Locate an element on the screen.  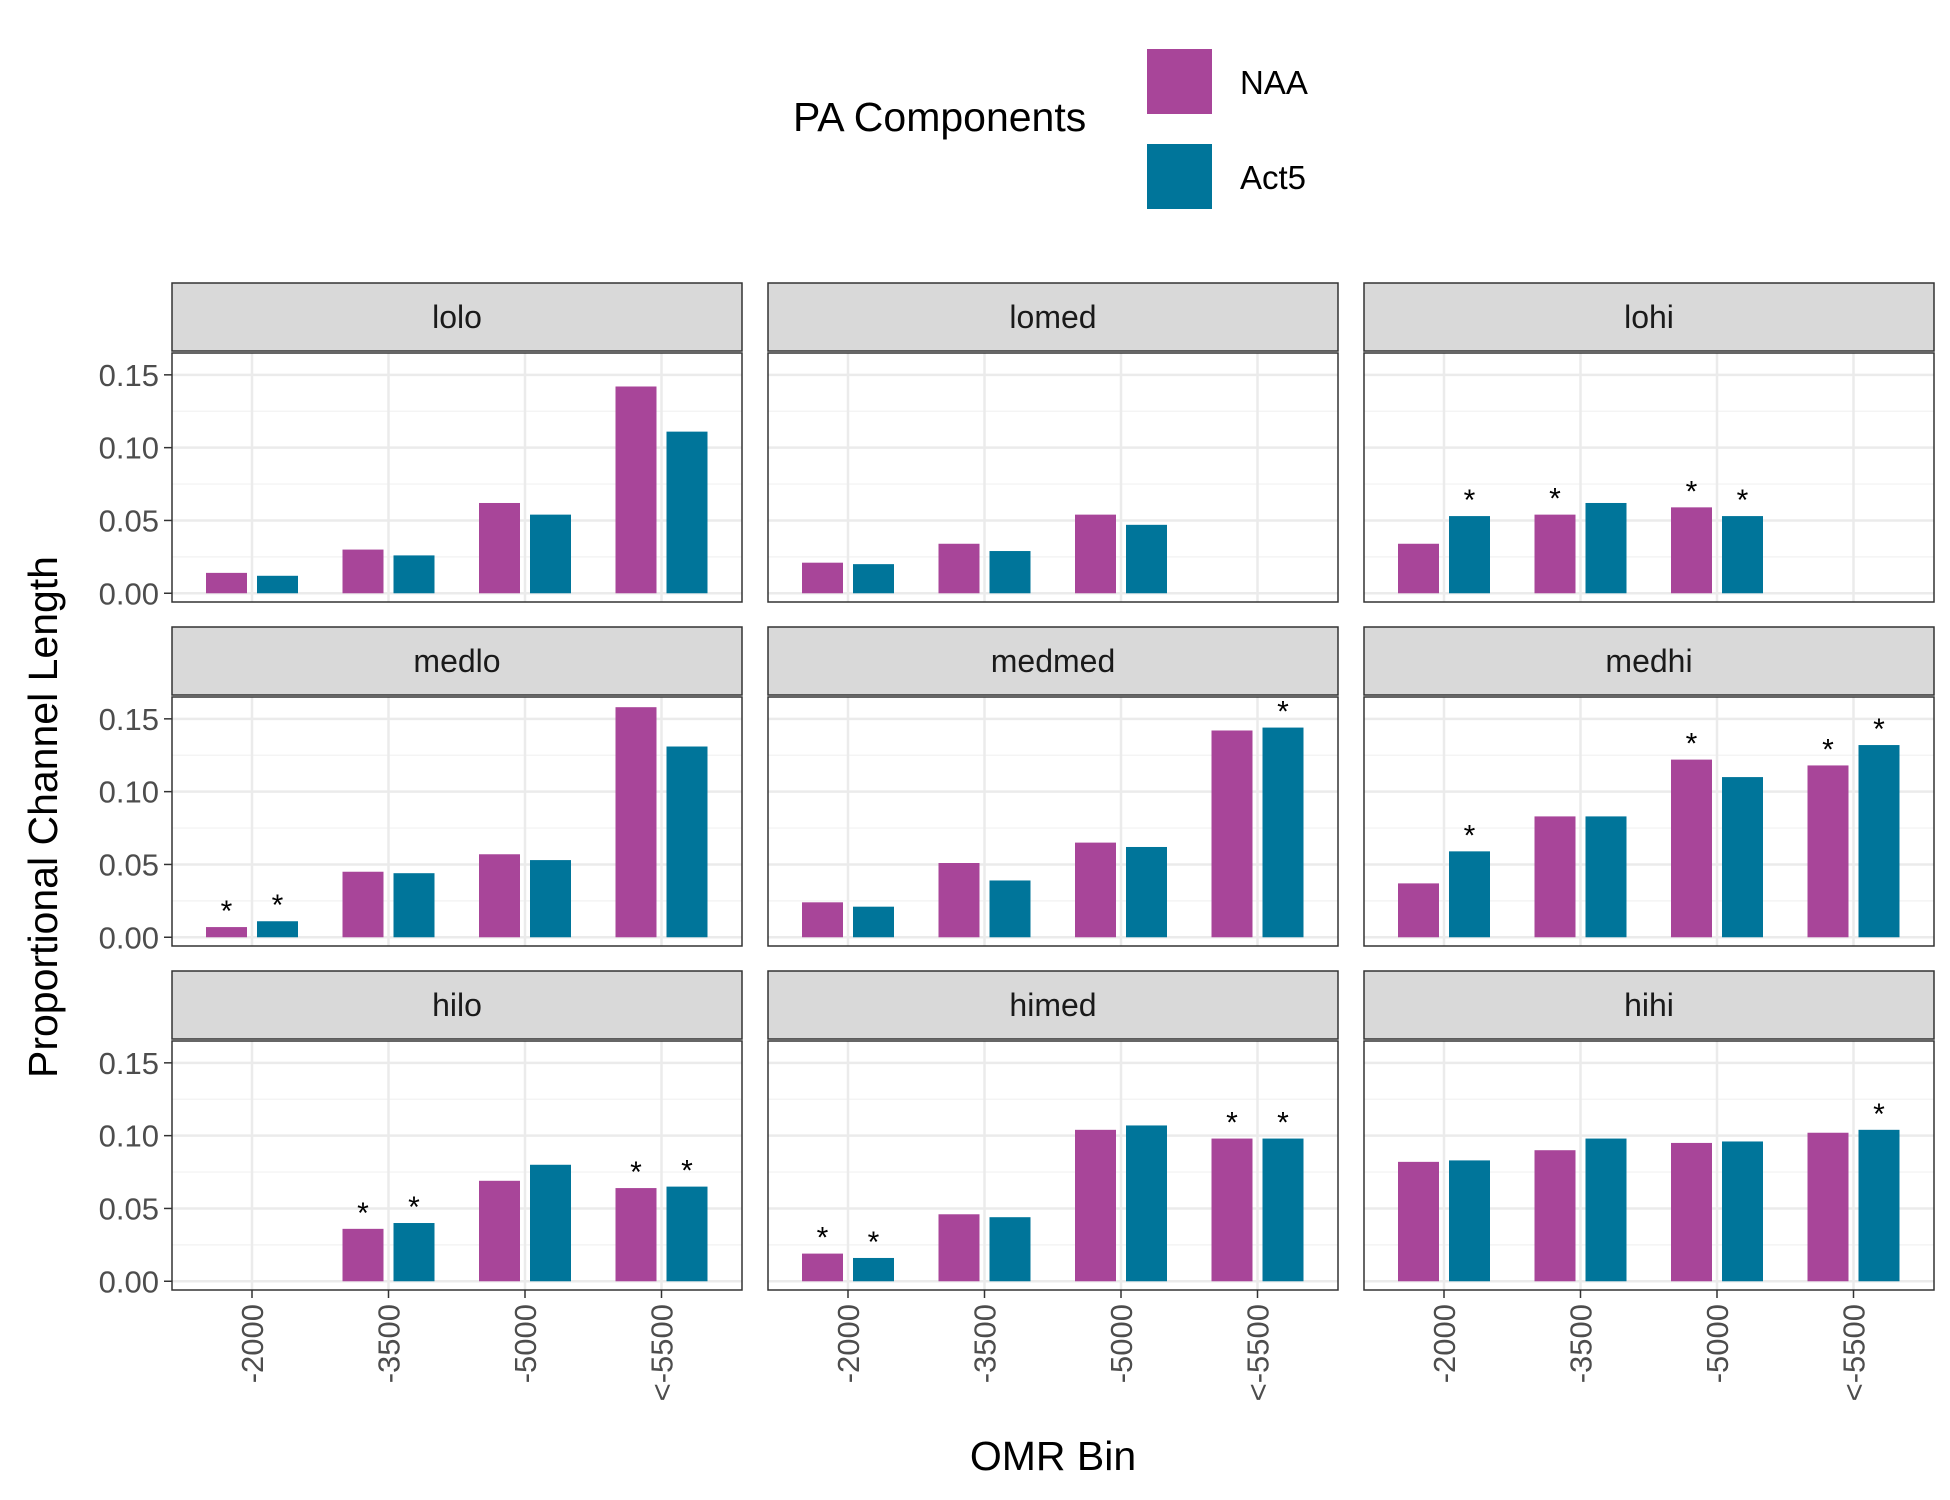
facet-lolo: lolo 0.00 0.05 0.10 0.15 is located at coordinates (421, 446).